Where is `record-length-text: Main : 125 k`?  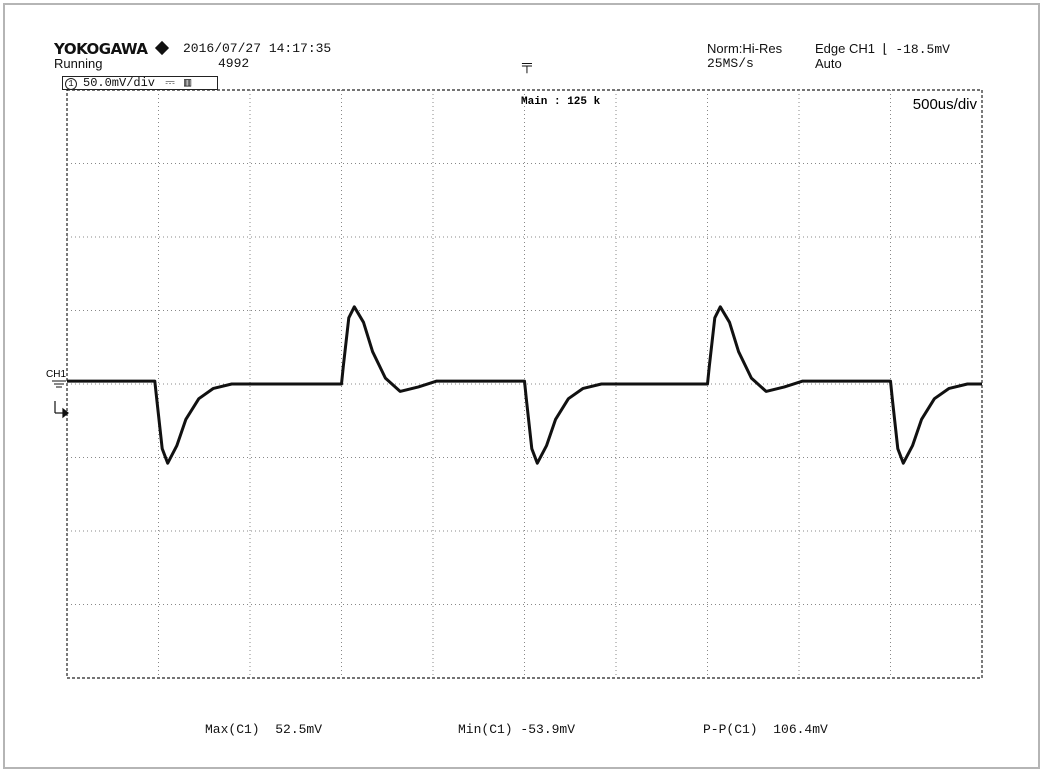 record-length-text: Main : 125 k is located at coordinates (561, 102).